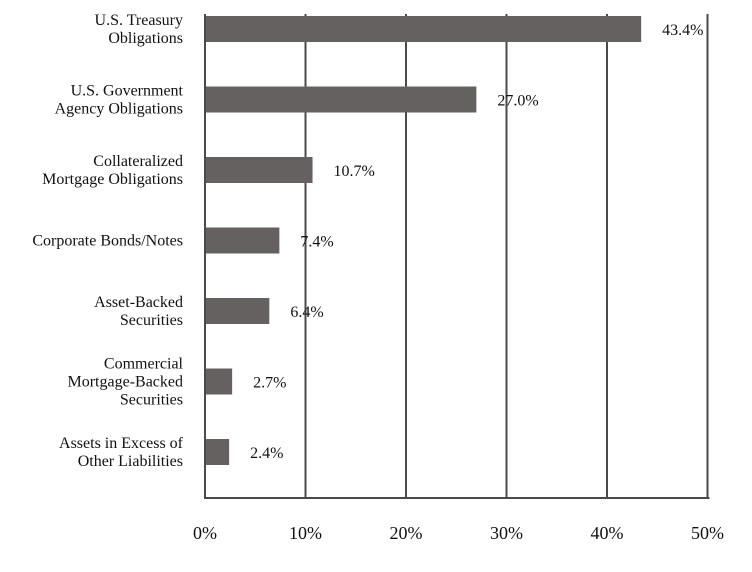 The width and height of the screenshot is (752, 572). What do you see at coordinates (607, 533) in the screenshot?
I see `x-tick-label-40: 40%` at bounding box center [607, 533].